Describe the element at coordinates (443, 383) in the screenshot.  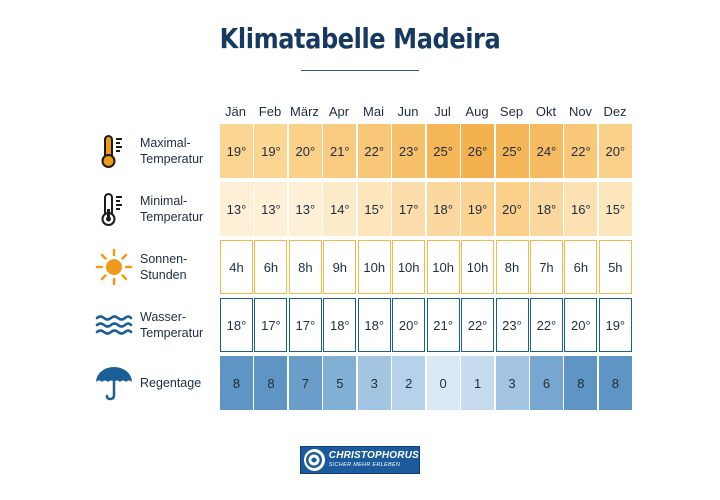
I see `cell-rain: 0` at that location.